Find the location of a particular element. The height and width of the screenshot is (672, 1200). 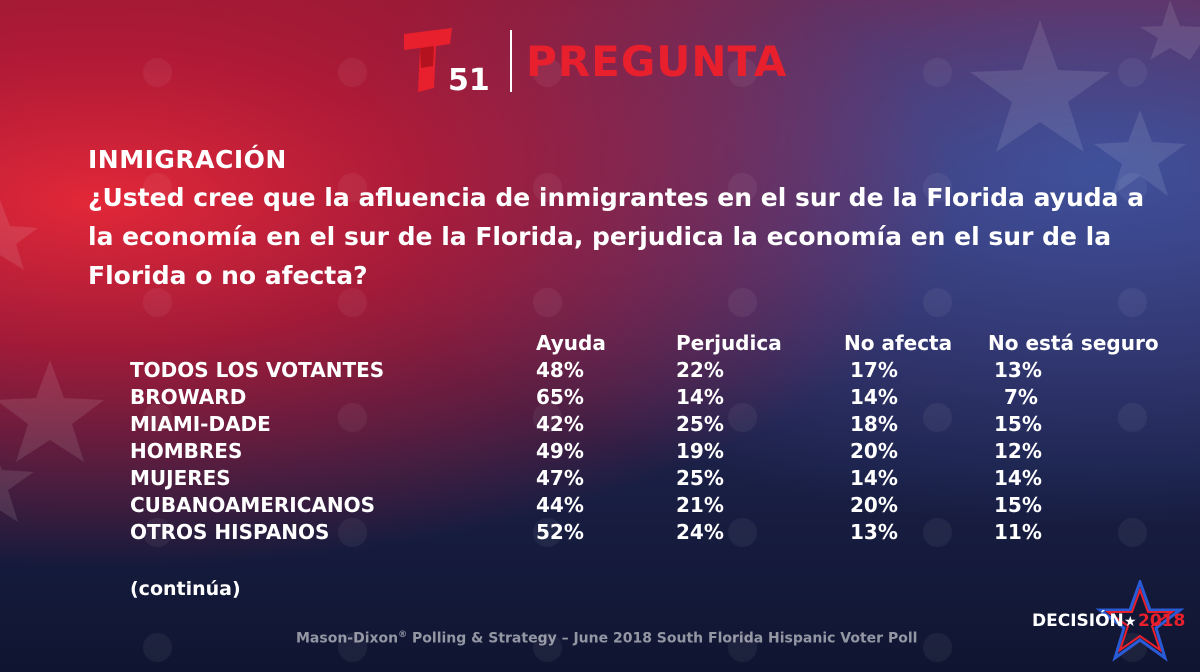

table-row: HOMBRES 49% 19% 20% 12% is located at coordinates (657, 450).